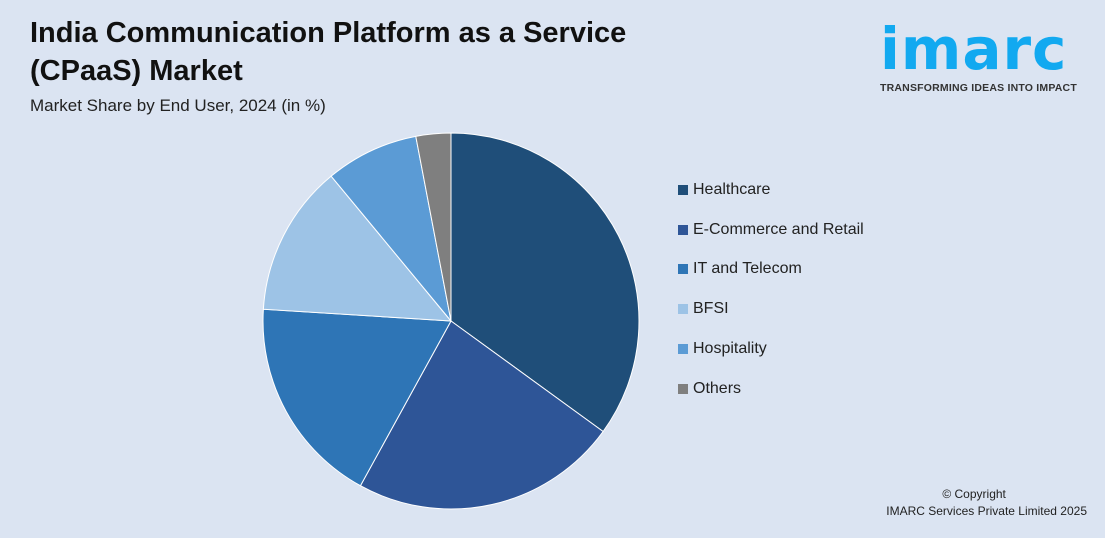  I want to click on legend-label: IT and Telecom, so click(747, 269).